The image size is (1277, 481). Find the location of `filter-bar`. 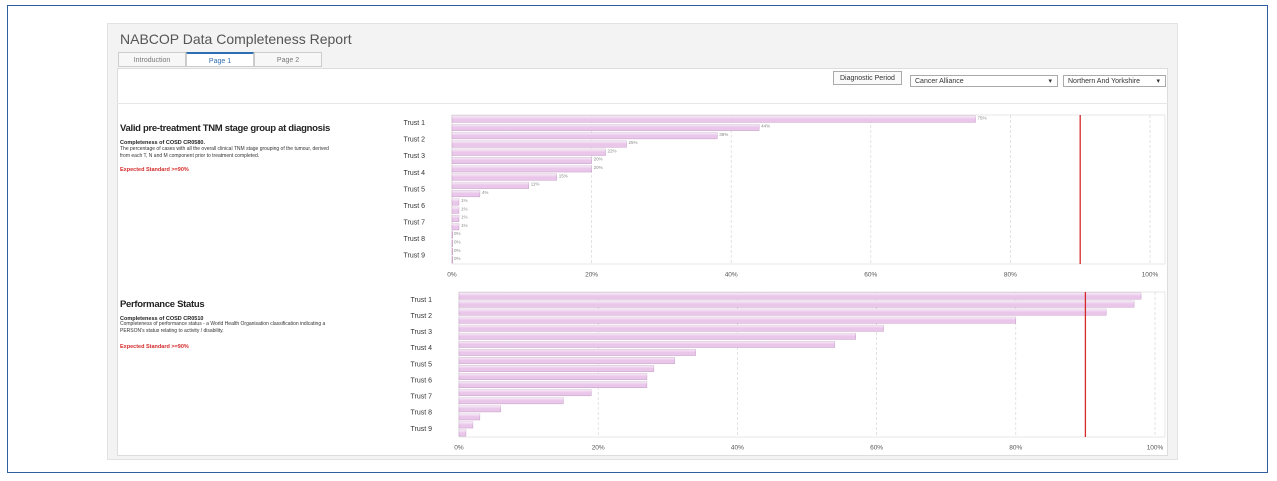

filter-bar is located at coordinates (642, 86).